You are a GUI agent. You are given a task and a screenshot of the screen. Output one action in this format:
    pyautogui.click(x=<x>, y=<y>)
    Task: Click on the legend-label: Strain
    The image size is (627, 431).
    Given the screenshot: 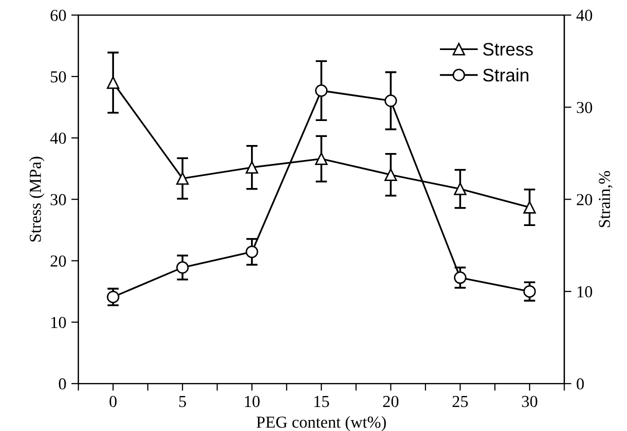 What is the action you would take?
    pyautogui.click(x=505, y=75)
    